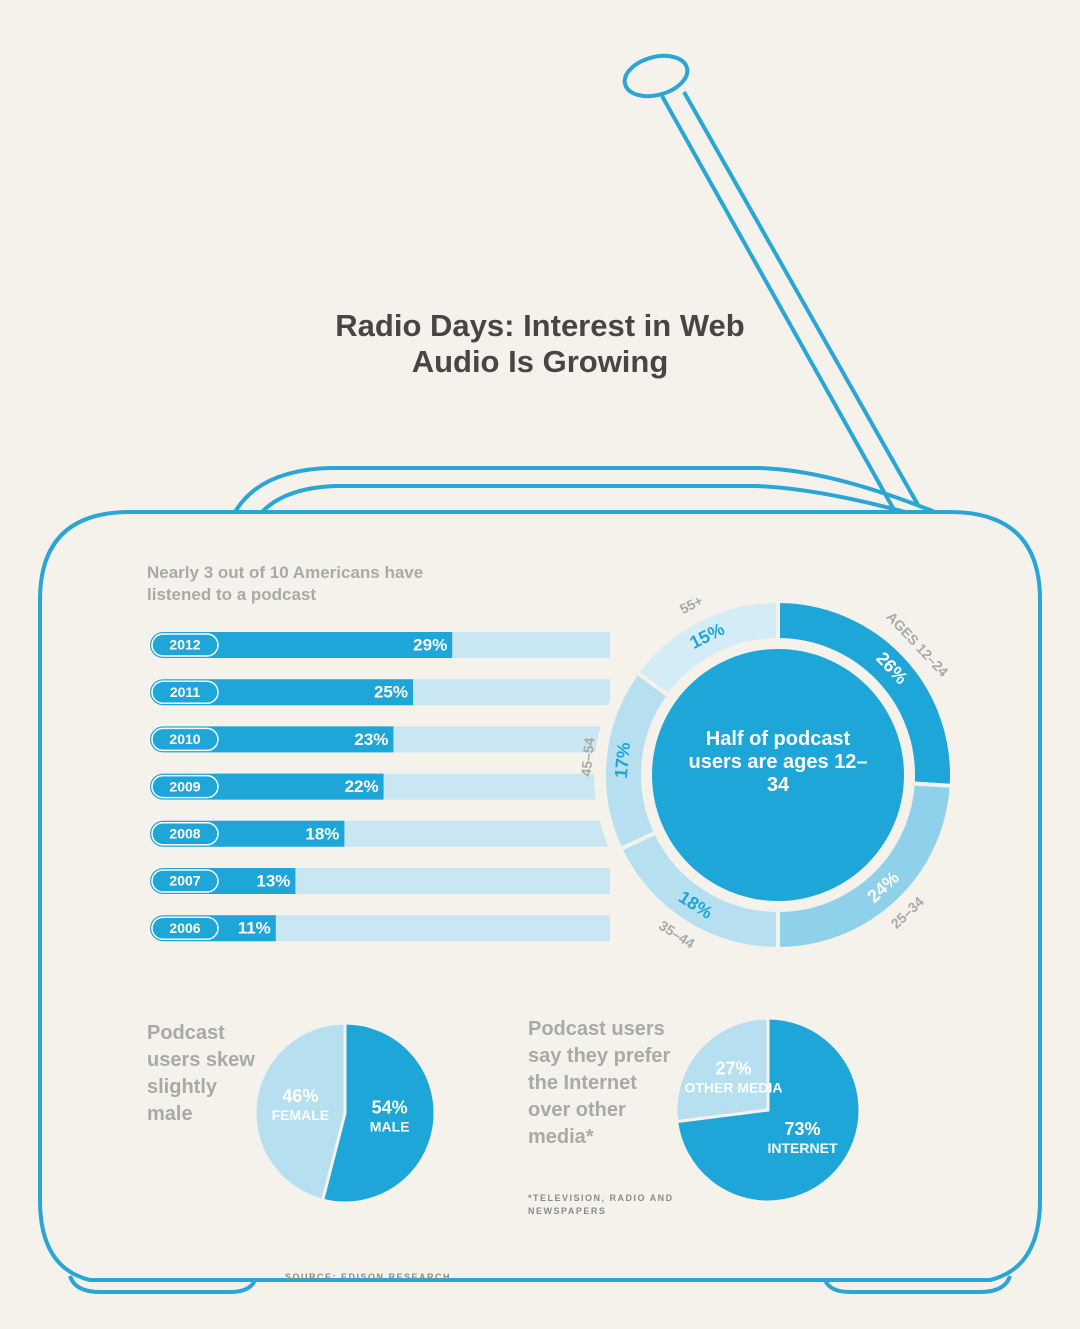  What do you see at coordinates (803, 1148) in the screenshot?
I see `category-label: INTERNET` at bounding box center [803, 1148].